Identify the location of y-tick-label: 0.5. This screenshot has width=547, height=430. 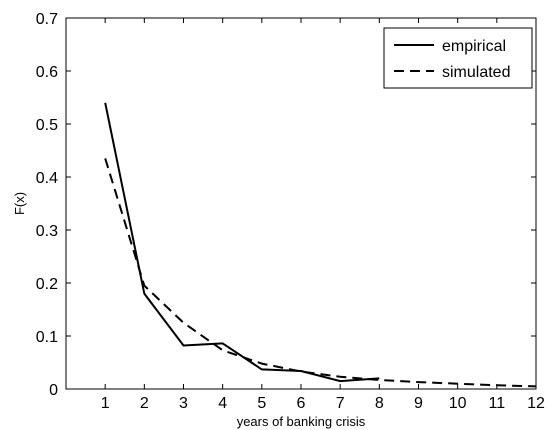
(47, 125).